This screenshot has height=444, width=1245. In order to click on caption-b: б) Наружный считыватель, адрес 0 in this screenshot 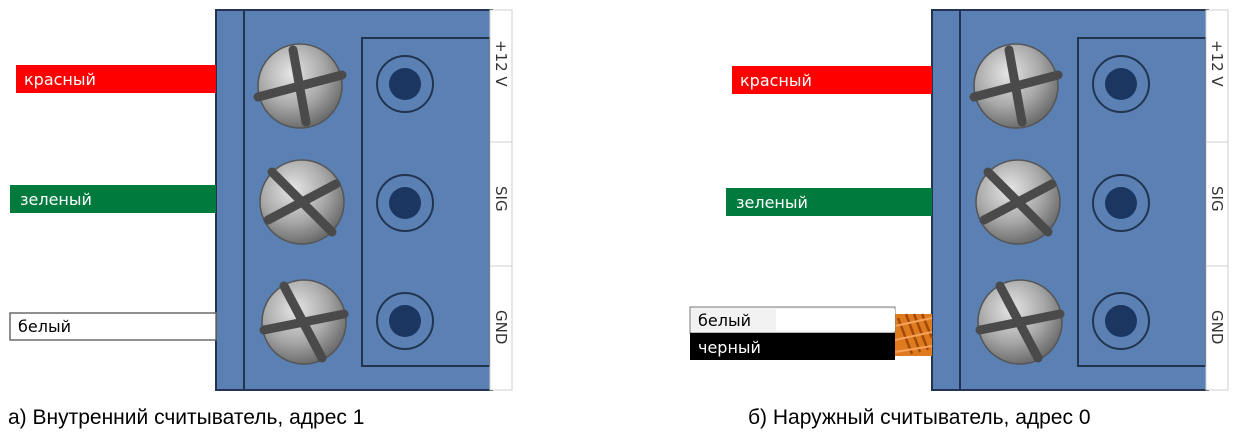, I will do `click(919, 417)`.